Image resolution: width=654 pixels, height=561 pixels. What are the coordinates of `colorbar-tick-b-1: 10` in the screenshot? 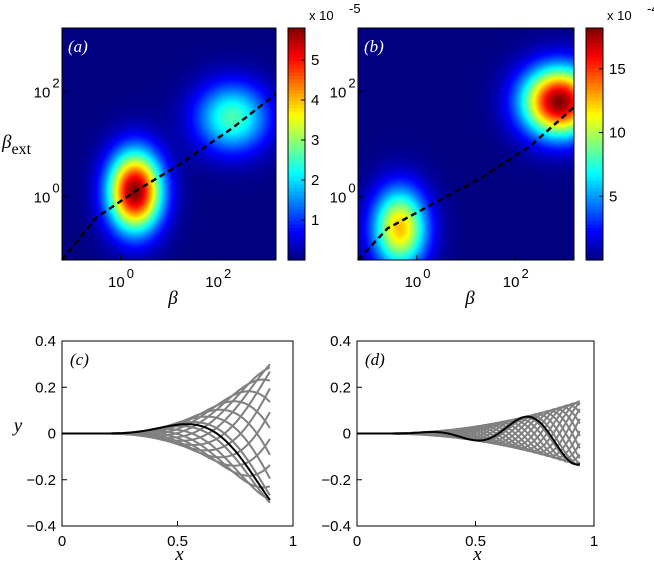 It's located at (617, 133).